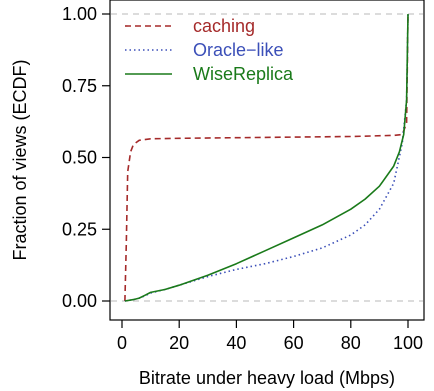 Image resolution: width=434 pixels, height=391 pixels. I want to click on y-tick-label: 0.75, so click(79, 86).